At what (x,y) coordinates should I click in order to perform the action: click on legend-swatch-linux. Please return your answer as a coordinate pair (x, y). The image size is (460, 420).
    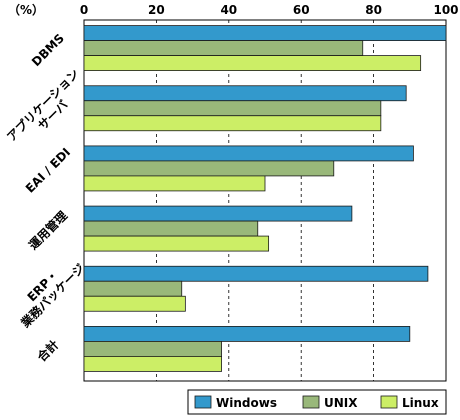
    Looking at the image, I should click on (389, 402).